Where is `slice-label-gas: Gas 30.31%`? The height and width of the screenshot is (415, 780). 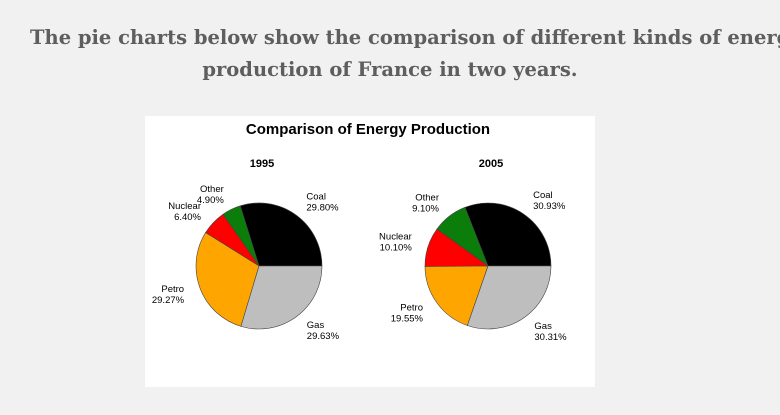 slice-label-gas: Gas 30.31% is located at coordinates (550, 332).